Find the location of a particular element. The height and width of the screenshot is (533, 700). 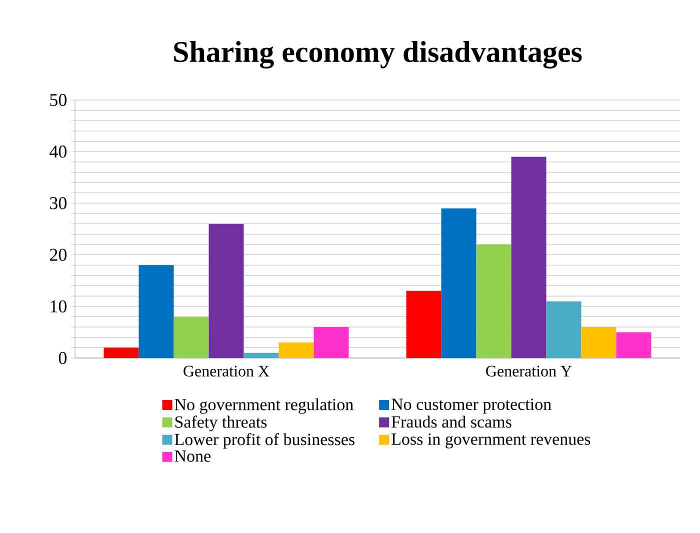

y-tick-label: 0 is located at coordinates (62, 358).